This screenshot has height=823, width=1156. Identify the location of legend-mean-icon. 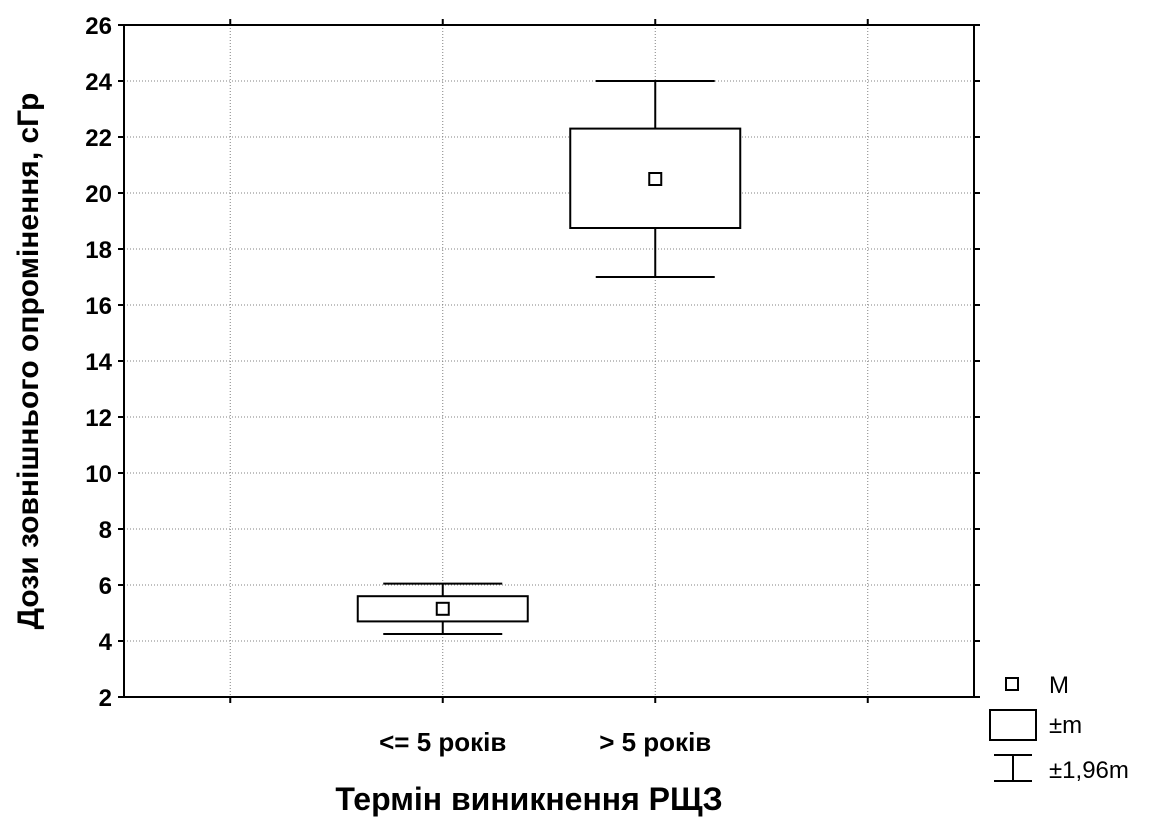
(1012, 684).